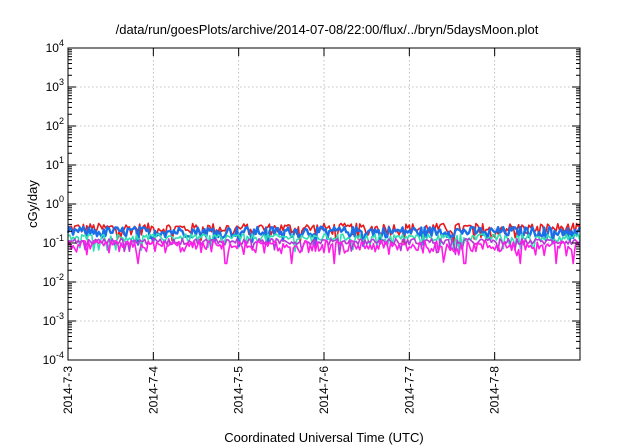 Image resolution: width=640 pixels, height=448 pixels. I want to click on x-tick-label: 2014-7-6, so click(324, 390).